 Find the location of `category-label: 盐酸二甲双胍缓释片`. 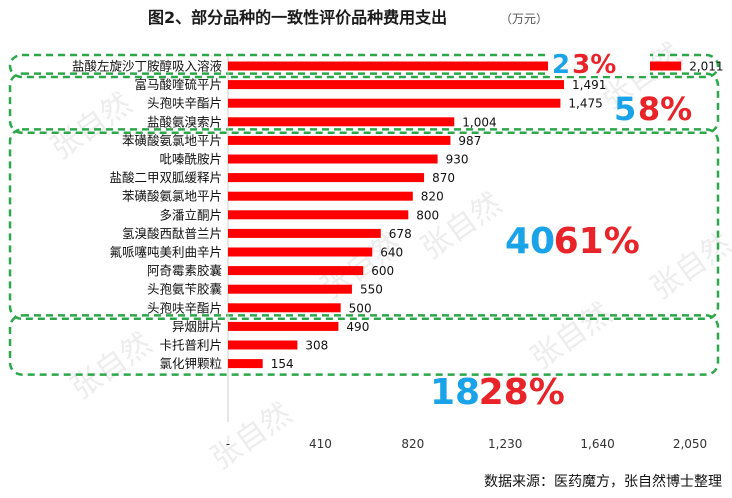

category-label: 盐酸二甲双胍缓释片 is located at coordinates (165, 177).